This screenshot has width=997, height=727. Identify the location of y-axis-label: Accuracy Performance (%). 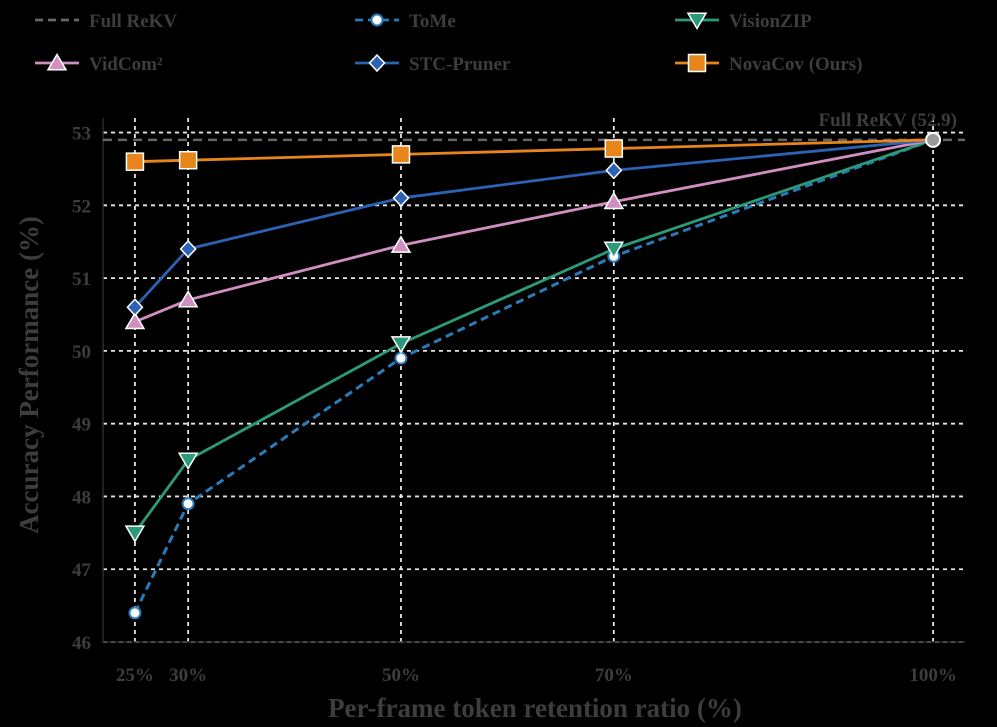
(29, 375).